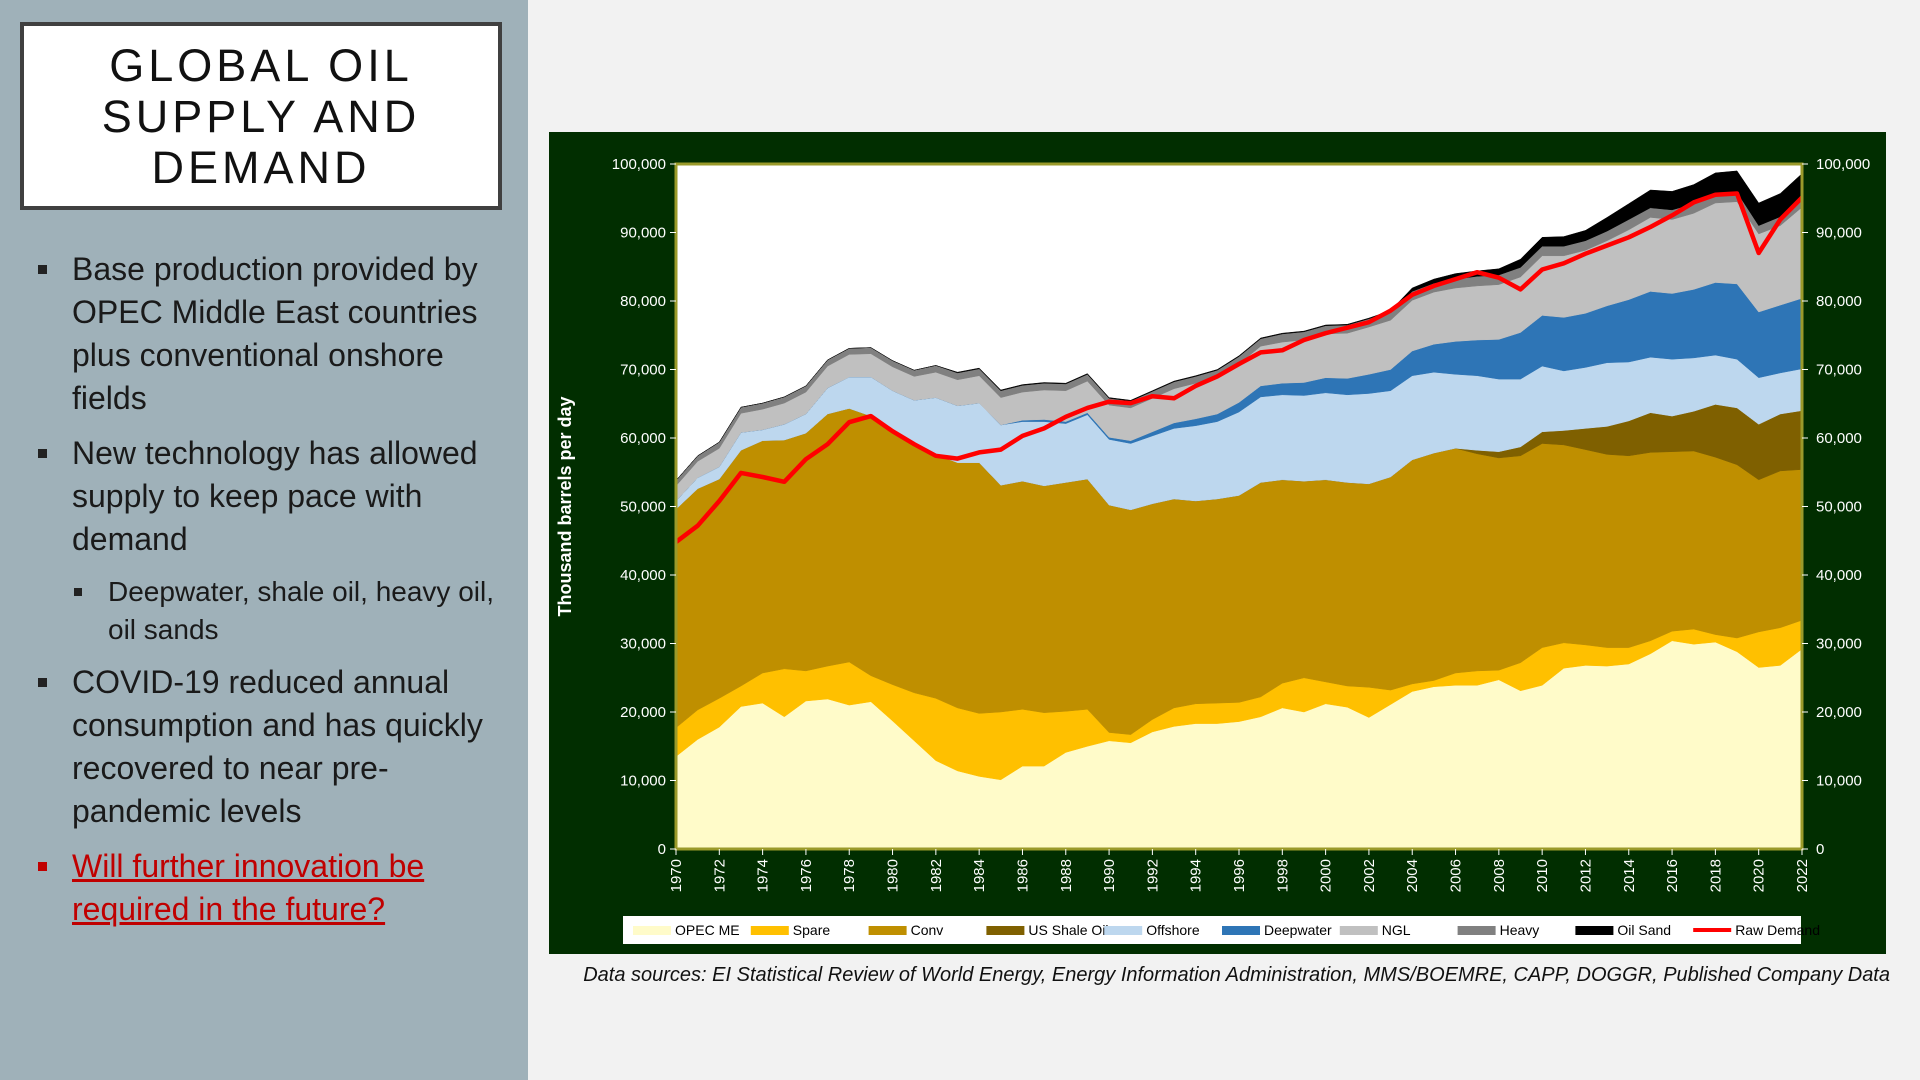  What do you see at coordinates (1282, 875) in the screenshot?
I see `x-tick-label: 1998` at bounding box center [1282, 875].